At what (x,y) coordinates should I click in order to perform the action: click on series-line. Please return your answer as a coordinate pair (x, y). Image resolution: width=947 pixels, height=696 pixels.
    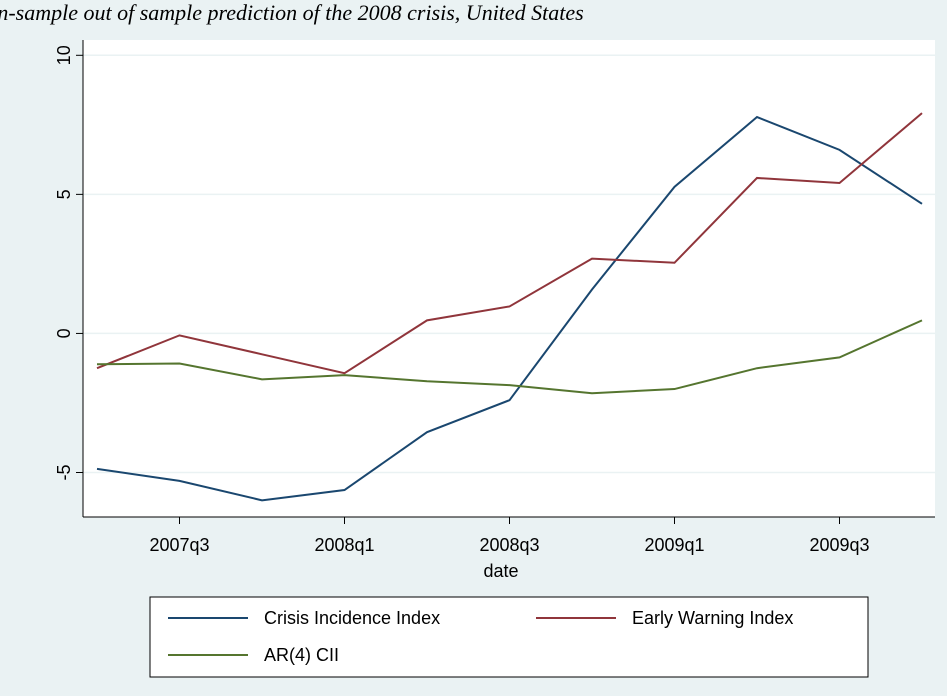
    Looking at the image, I should click on (509, 357).